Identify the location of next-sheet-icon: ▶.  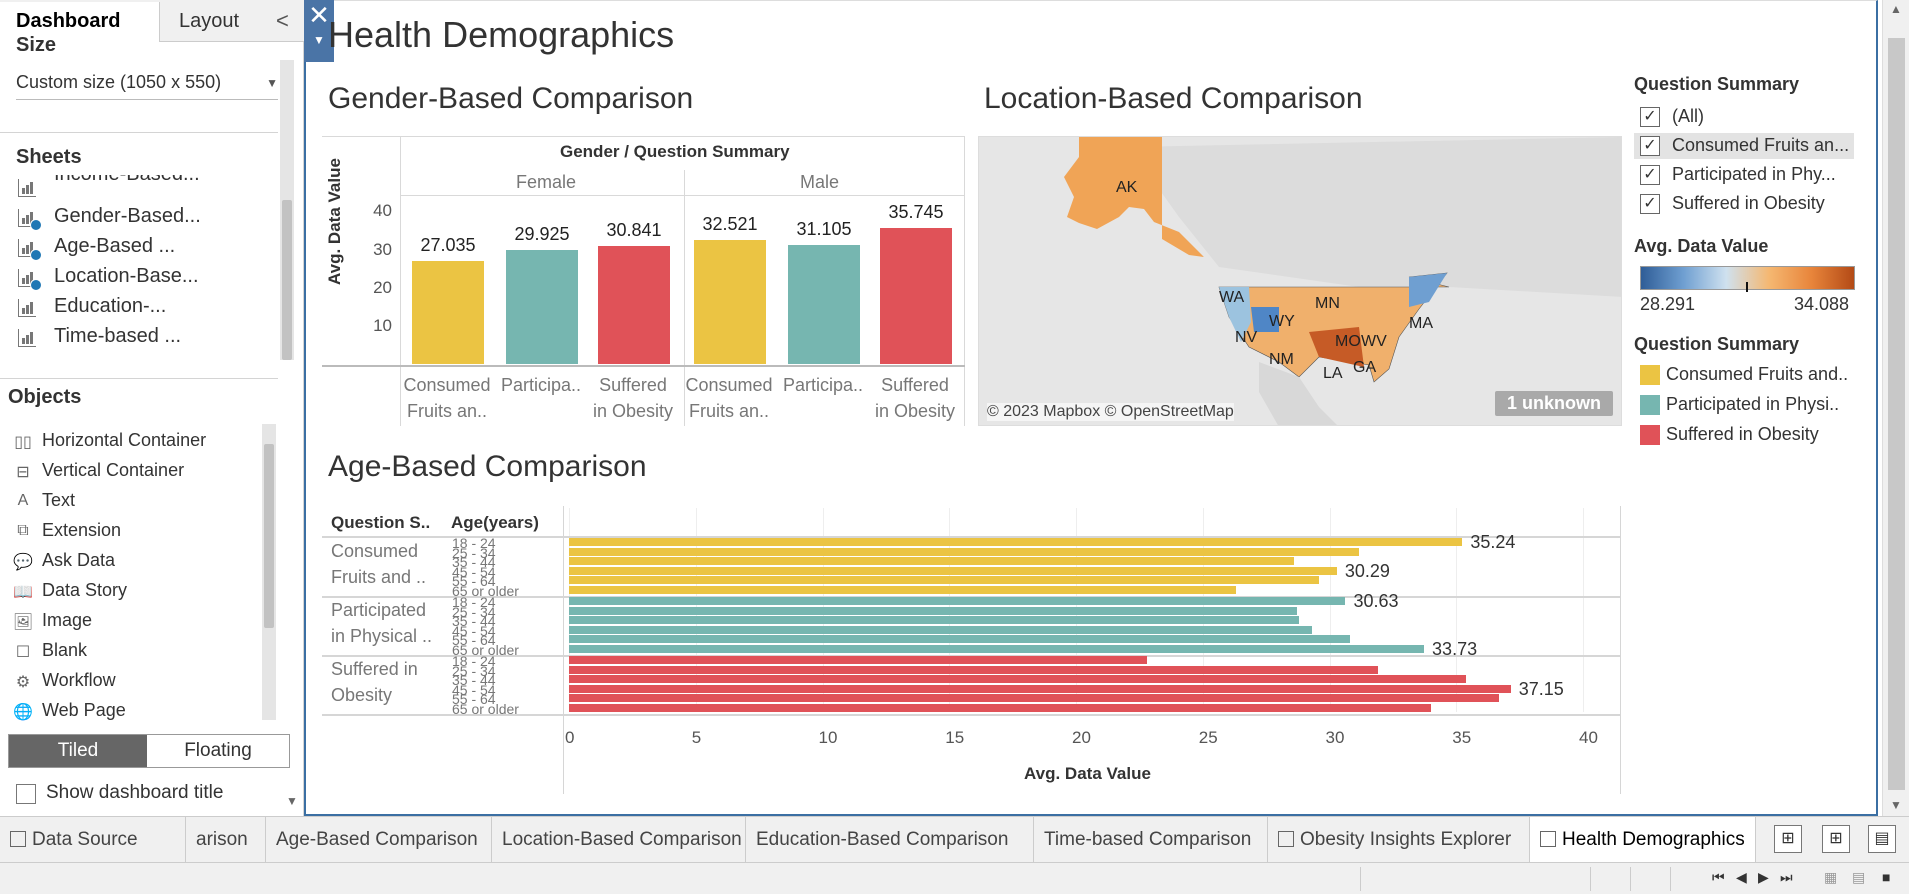
(1763, 877).